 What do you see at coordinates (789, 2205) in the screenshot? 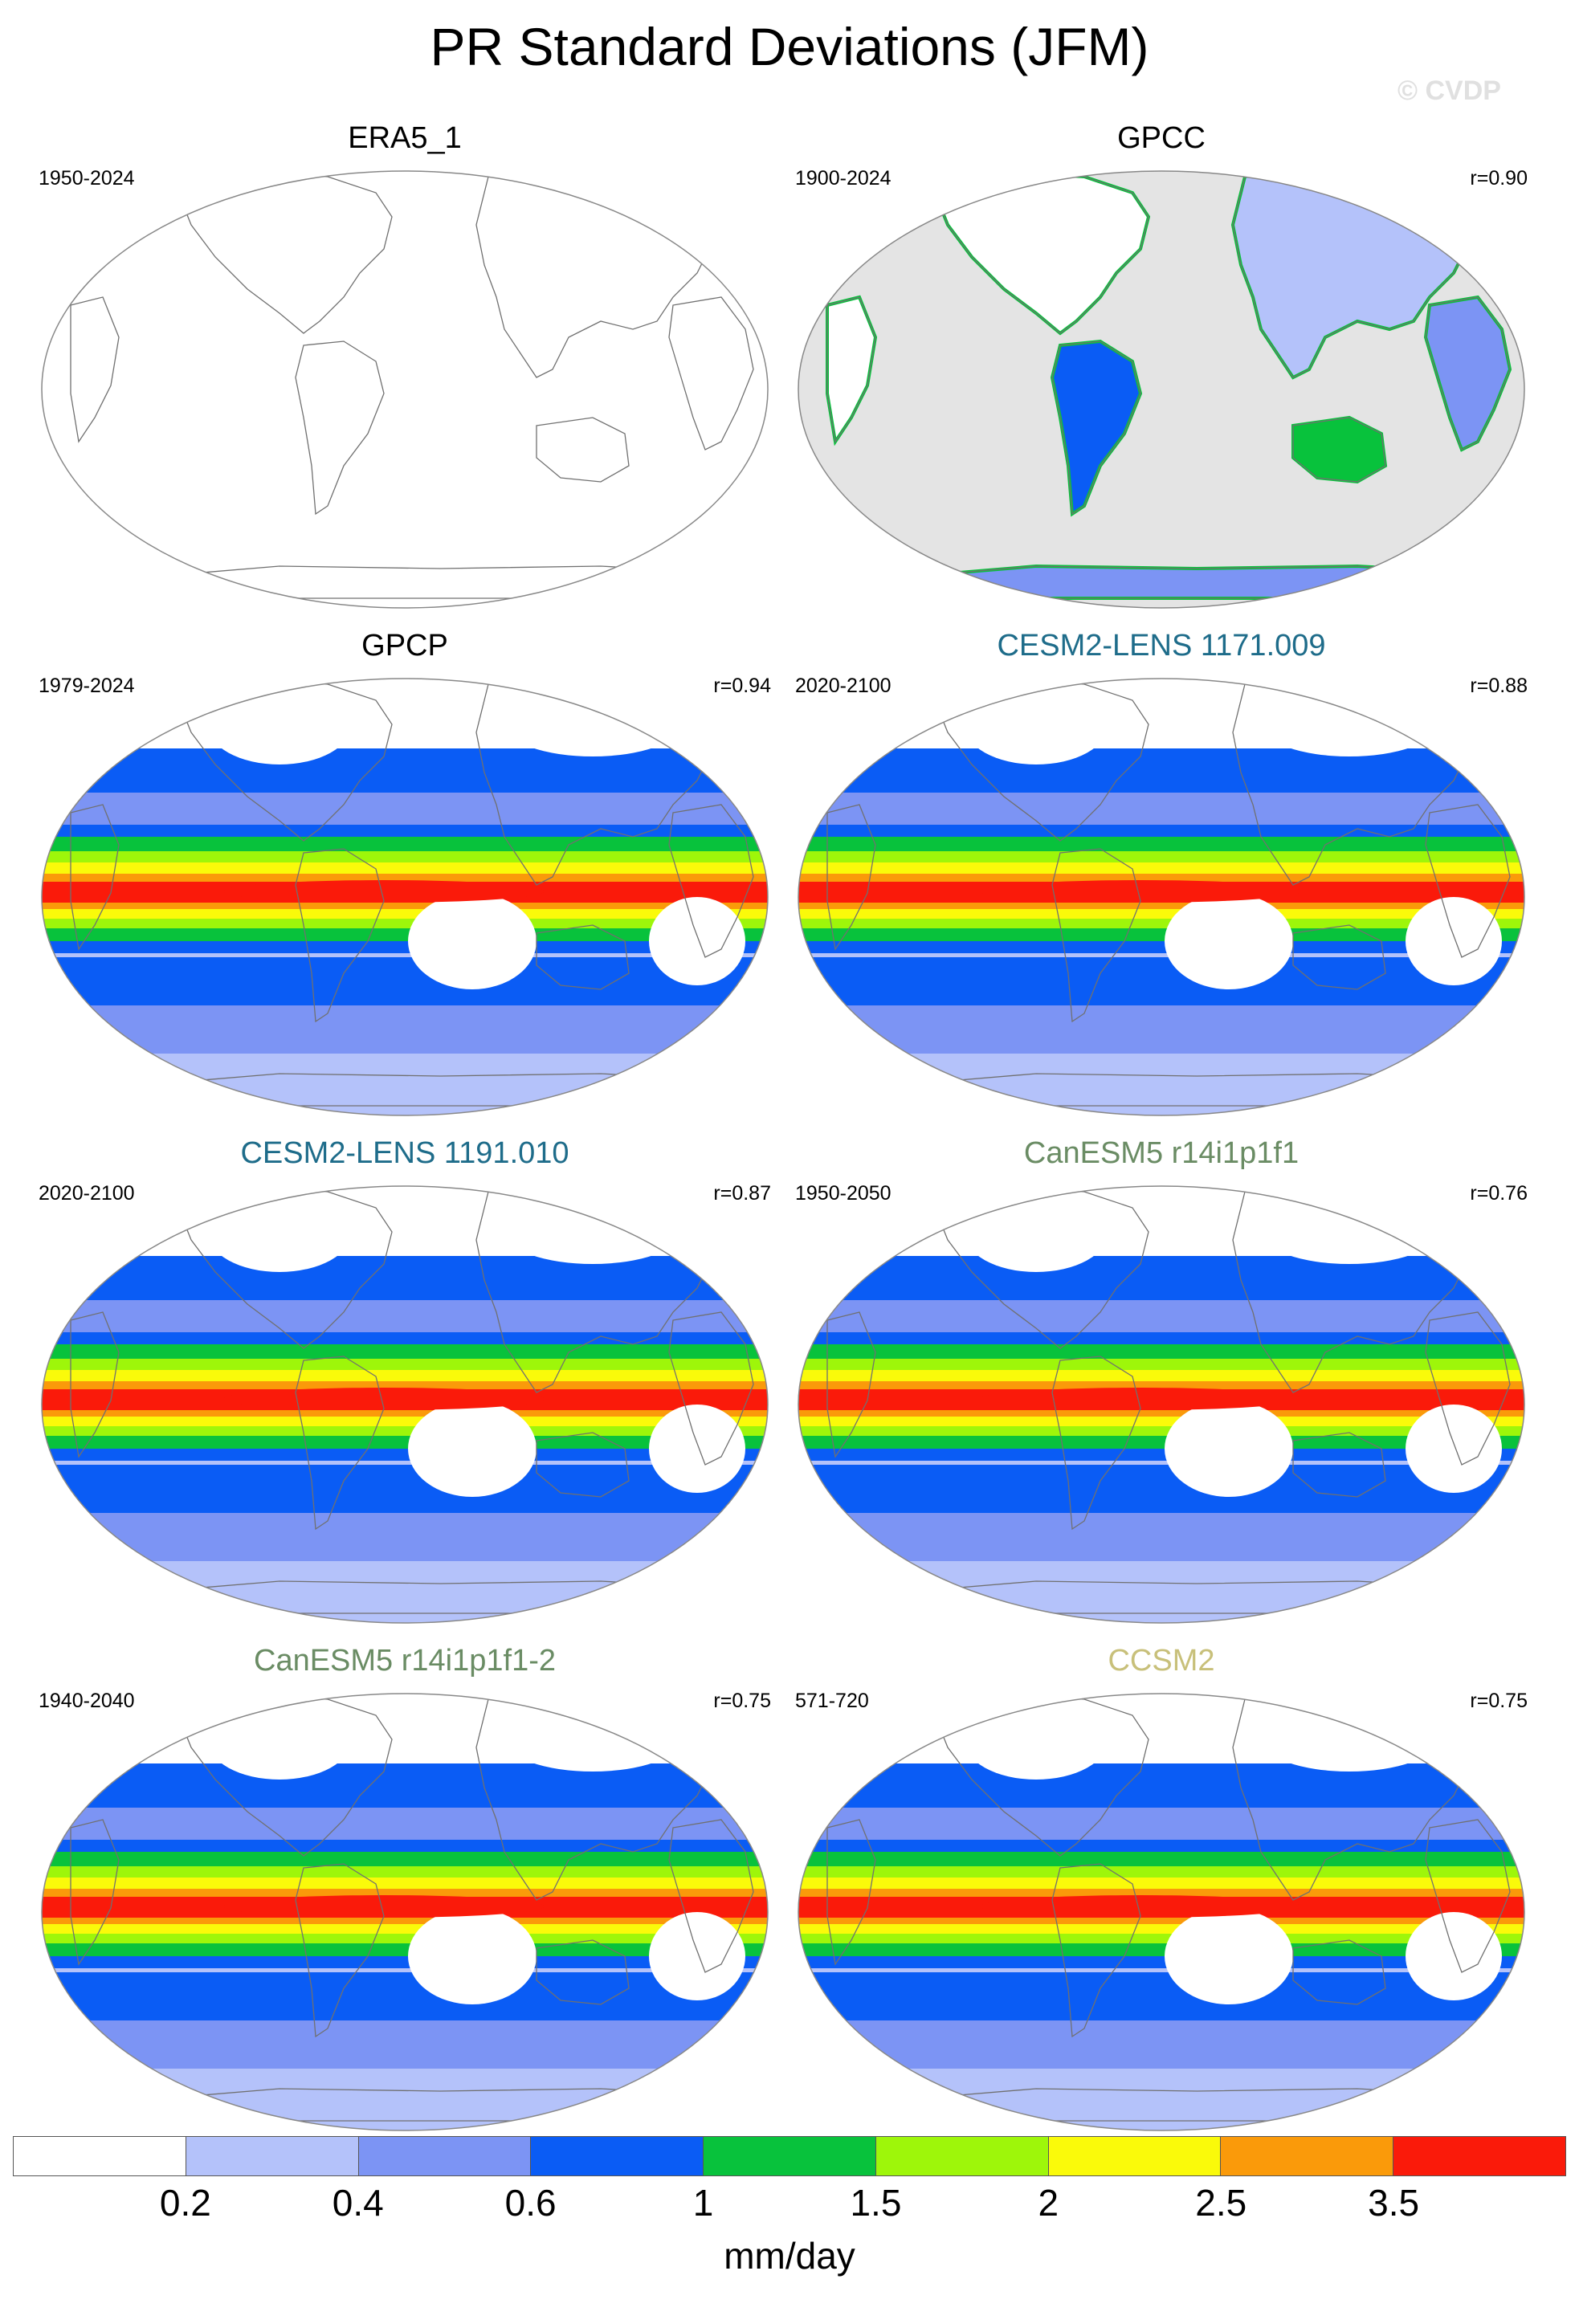
I see `colorbar-labels: 0.2 0.4 0.6 1 1.5 2 2.5 3.5` at bounding box center [789, 2205].